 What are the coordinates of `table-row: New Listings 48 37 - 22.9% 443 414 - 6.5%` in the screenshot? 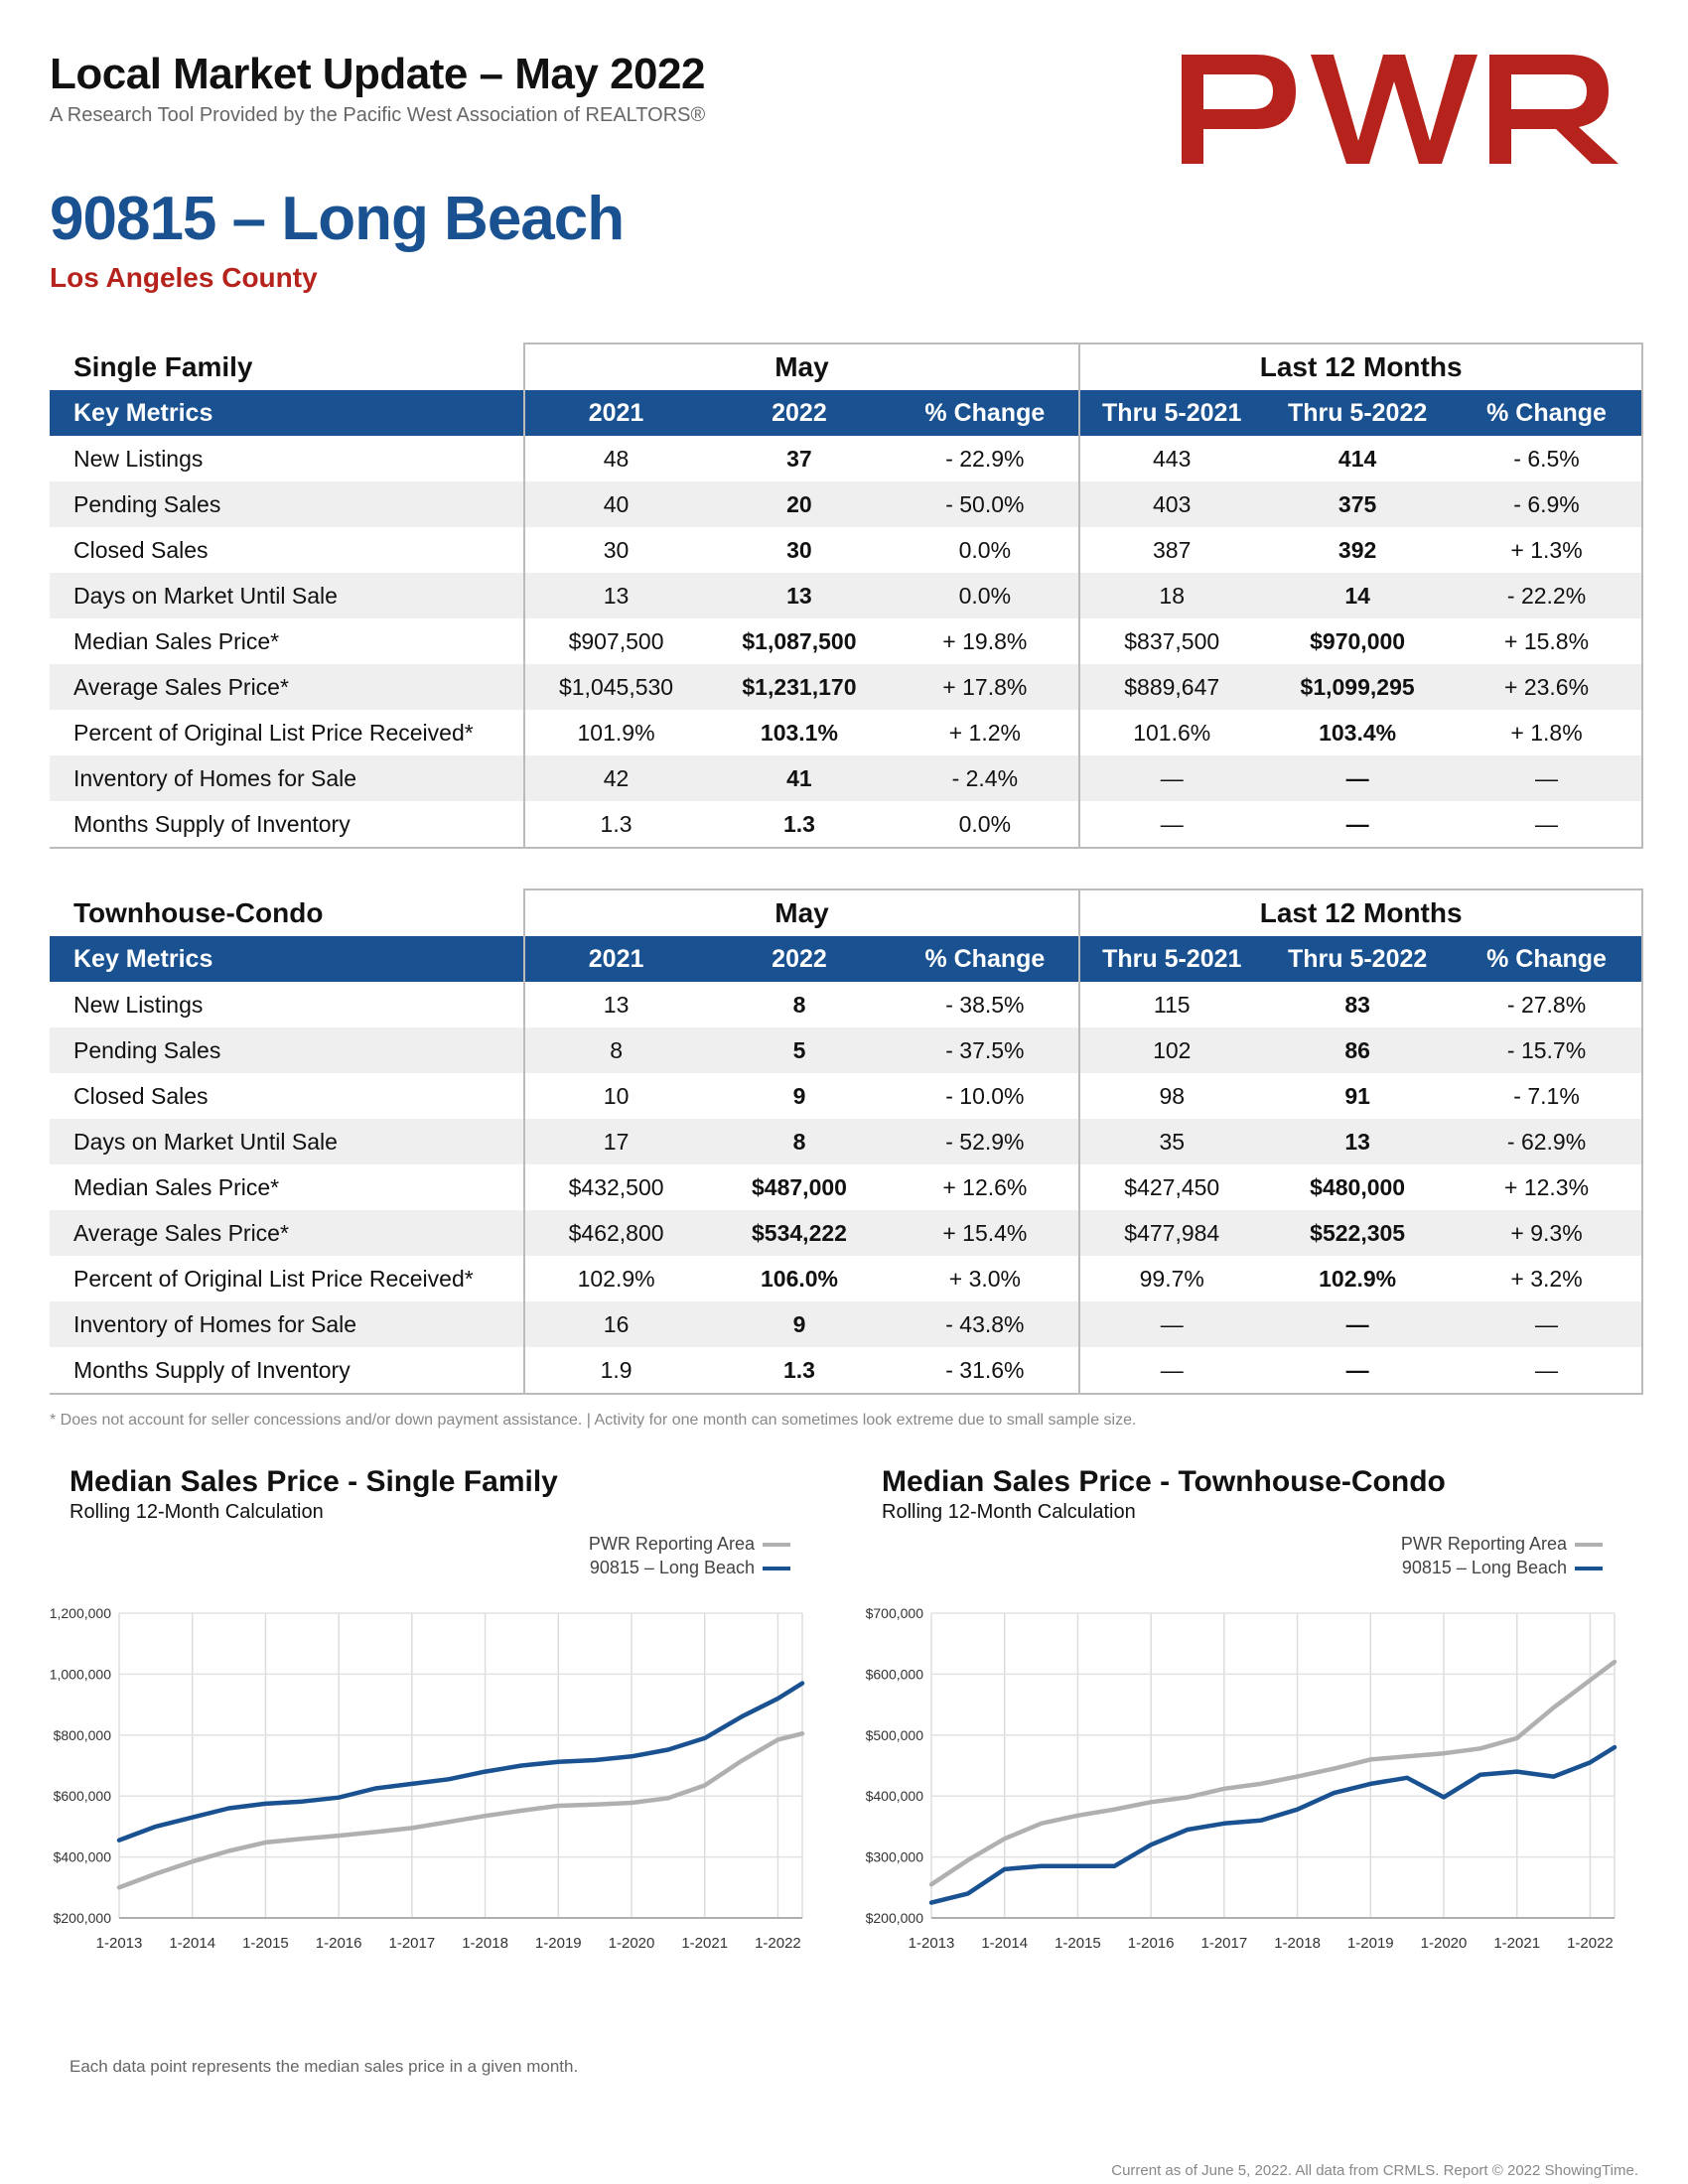 It's located at (846, 458).